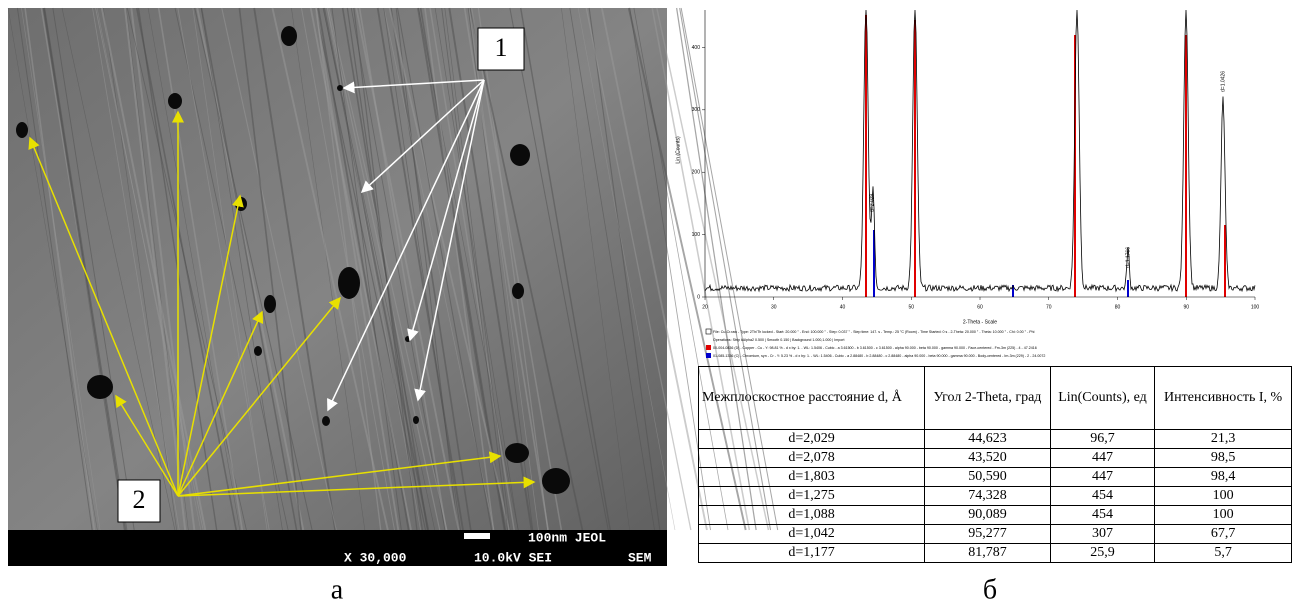  Describe the element at coordinates (696, 173) in the screenshot. I see `y-tick-label: 200` at that location.